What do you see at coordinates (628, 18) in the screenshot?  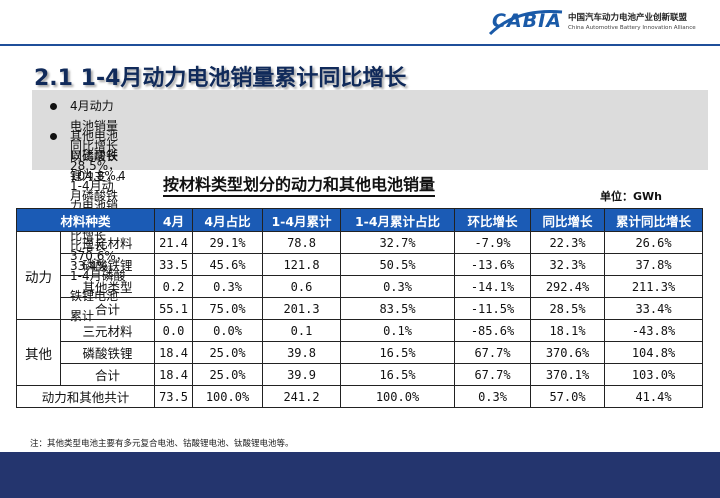 I see `org-name-cn: 中国汽车动力电池产业创新联盟` at bounding box center [628, 18].